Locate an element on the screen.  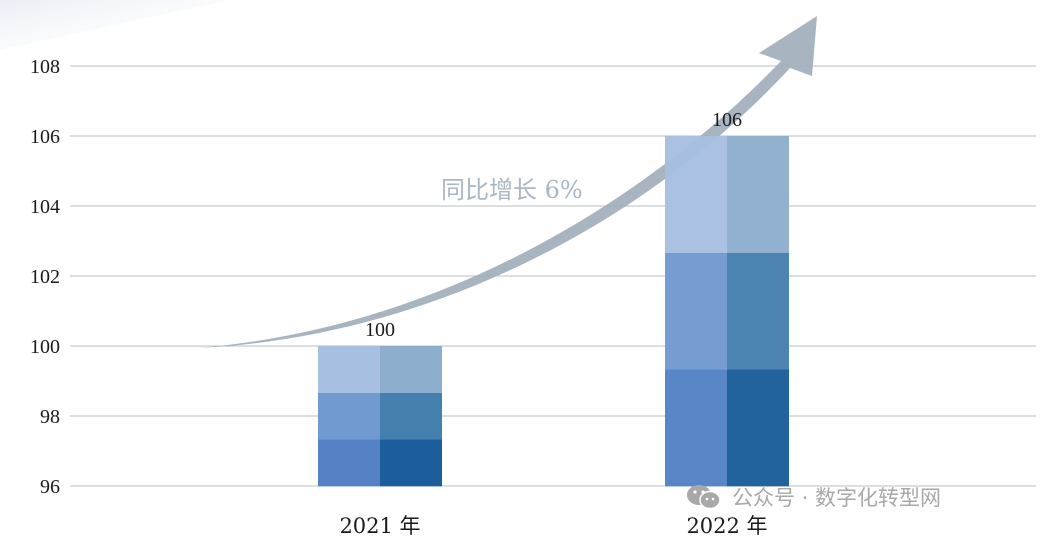
watermark: 公众号 · 数字化转型网 is located at coordinates (813, 497).